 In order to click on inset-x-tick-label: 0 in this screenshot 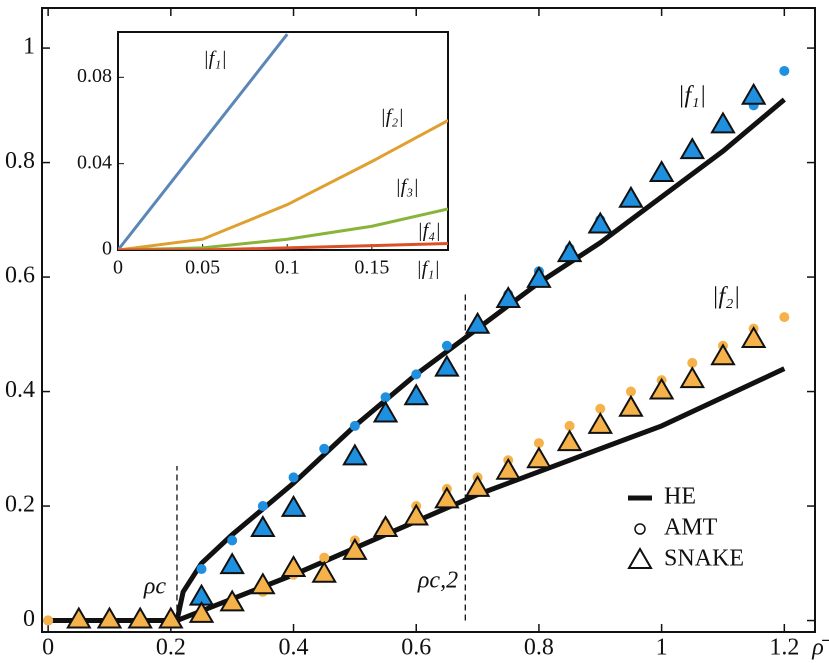, I will do `click(118, 268)`.